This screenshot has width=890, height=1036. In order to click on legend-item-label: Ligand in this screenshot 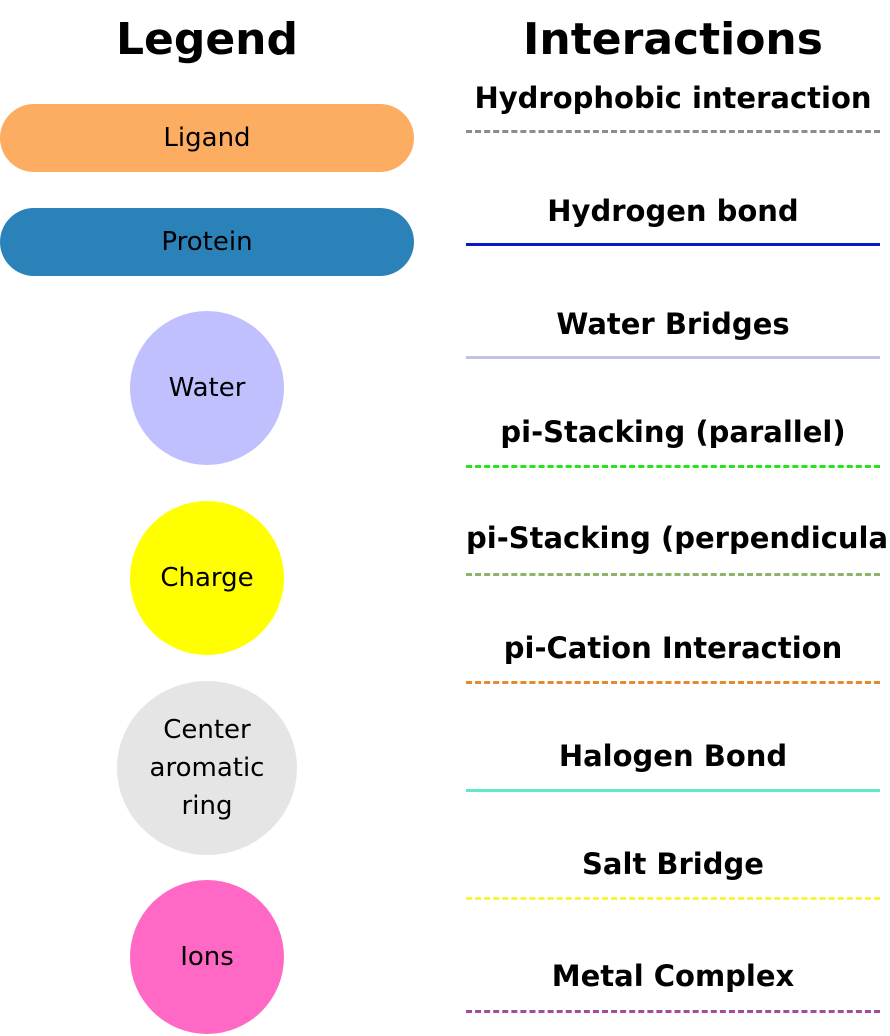, I will do `click(207, 138)`.